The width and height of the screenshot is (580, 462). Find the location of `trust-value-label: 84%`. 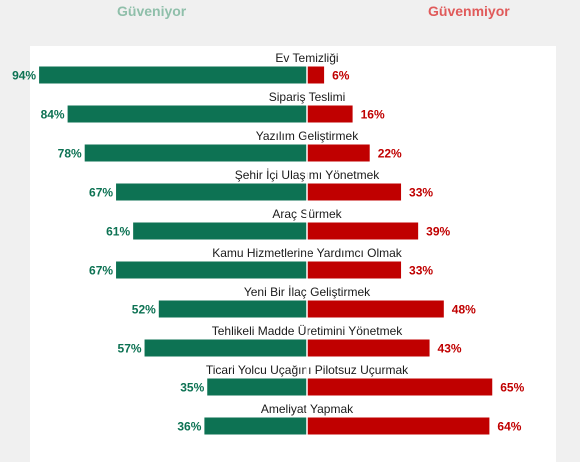

trust-value-label: 84% is located at coordinates (53, 115).